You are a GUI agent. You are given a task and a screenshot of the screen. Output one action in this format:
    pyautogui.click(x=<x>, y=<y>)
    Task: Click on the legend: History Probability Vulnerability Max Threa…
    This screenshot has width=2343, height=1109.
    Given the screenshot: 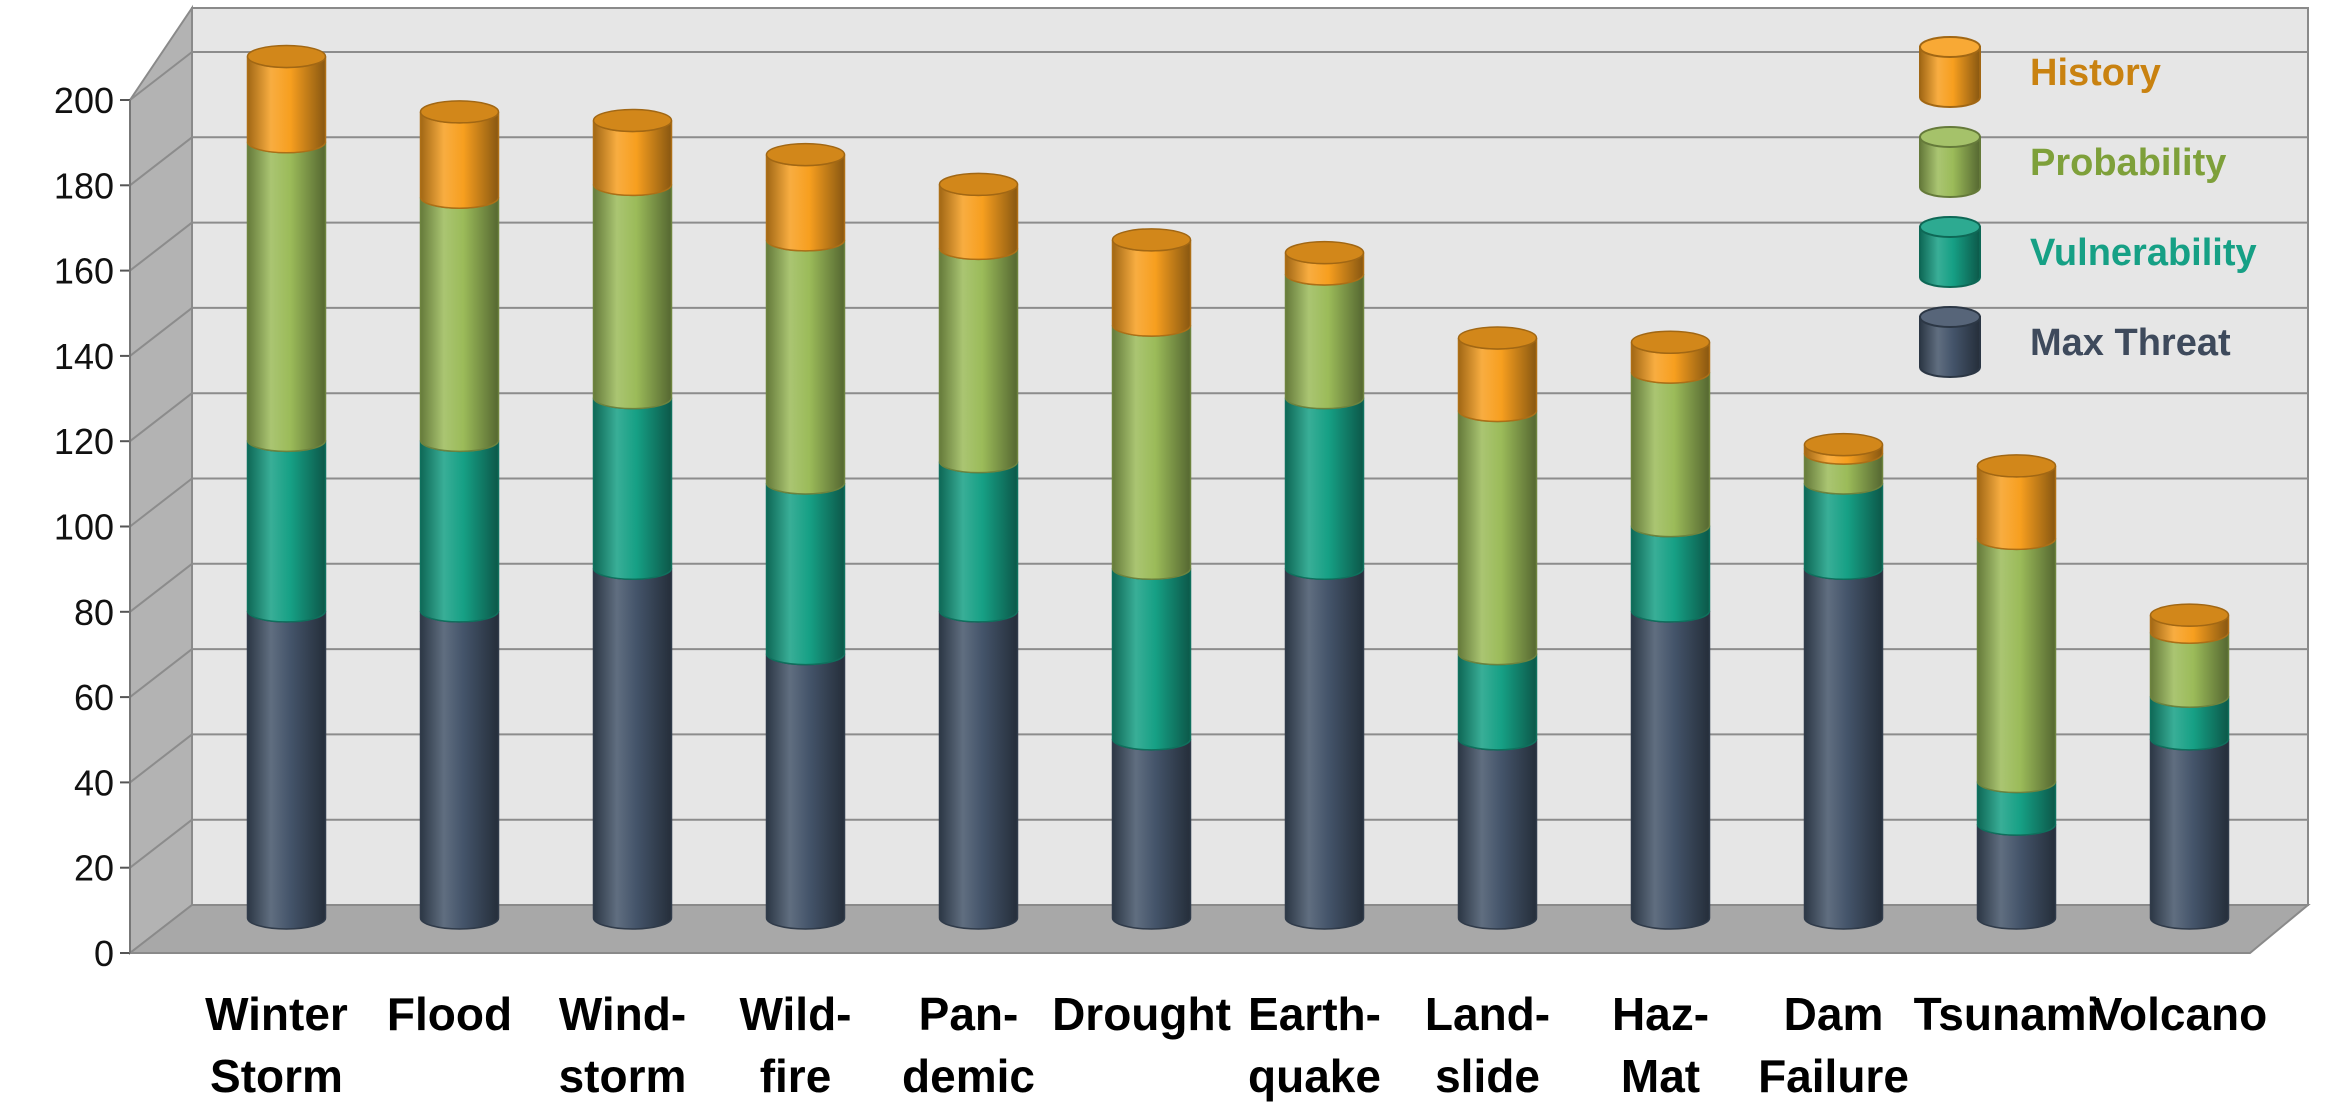 What is the action you would take?
    pyautogui.click(x=2088, y=207)
    